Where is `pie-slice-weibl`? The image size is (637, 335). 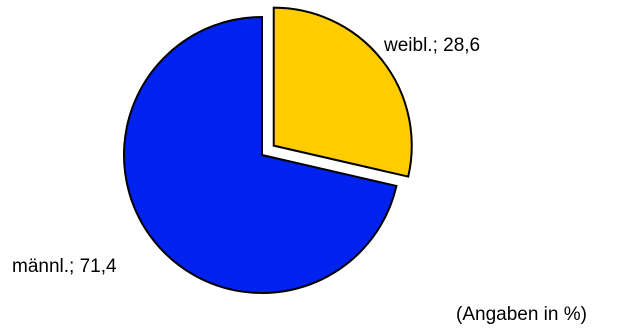 pie-slice-weibl is located at coordinates (342, 92).